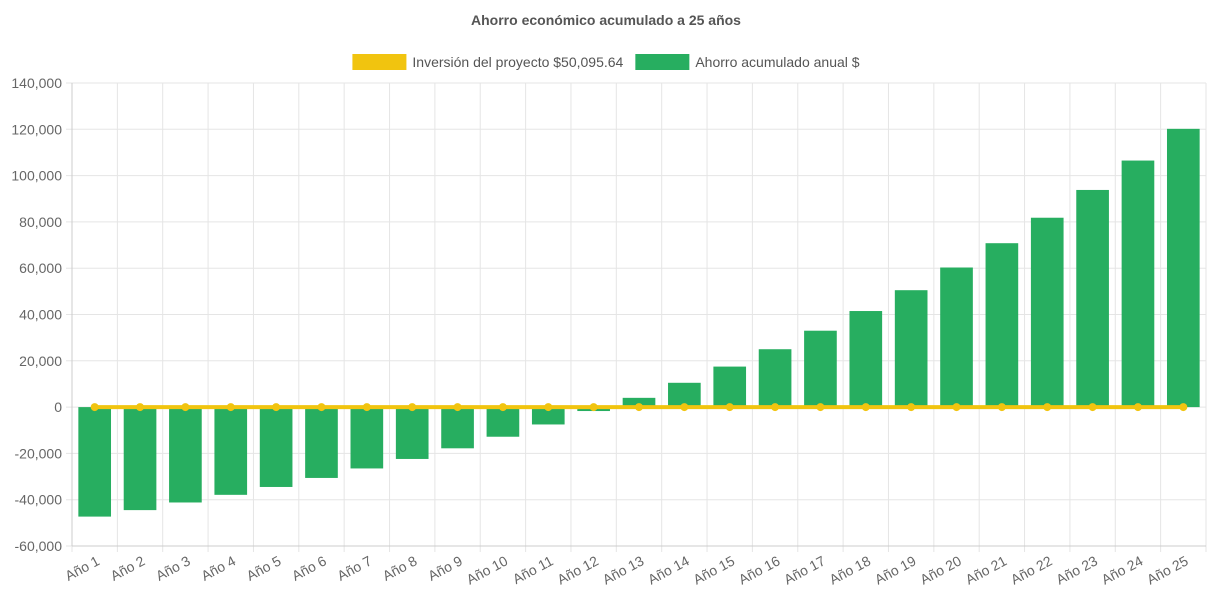 The height and width of the screenshot is (606, 1213). I want to click on y-tick-label: 20,000, so click(40, 361).